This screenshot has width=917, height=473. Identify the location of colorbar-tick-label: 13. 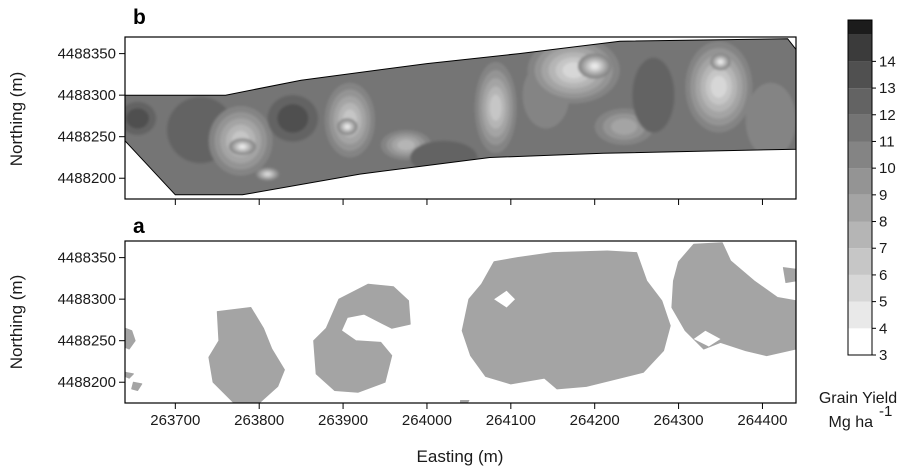
(887, 88).